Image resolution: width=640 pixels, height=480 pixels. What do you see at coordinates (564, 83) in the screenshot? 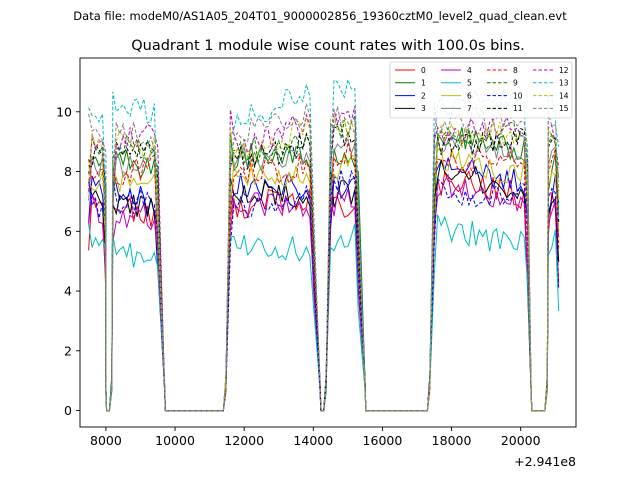
I see `legend-label-13: 13` at bounding box center [564, 83].